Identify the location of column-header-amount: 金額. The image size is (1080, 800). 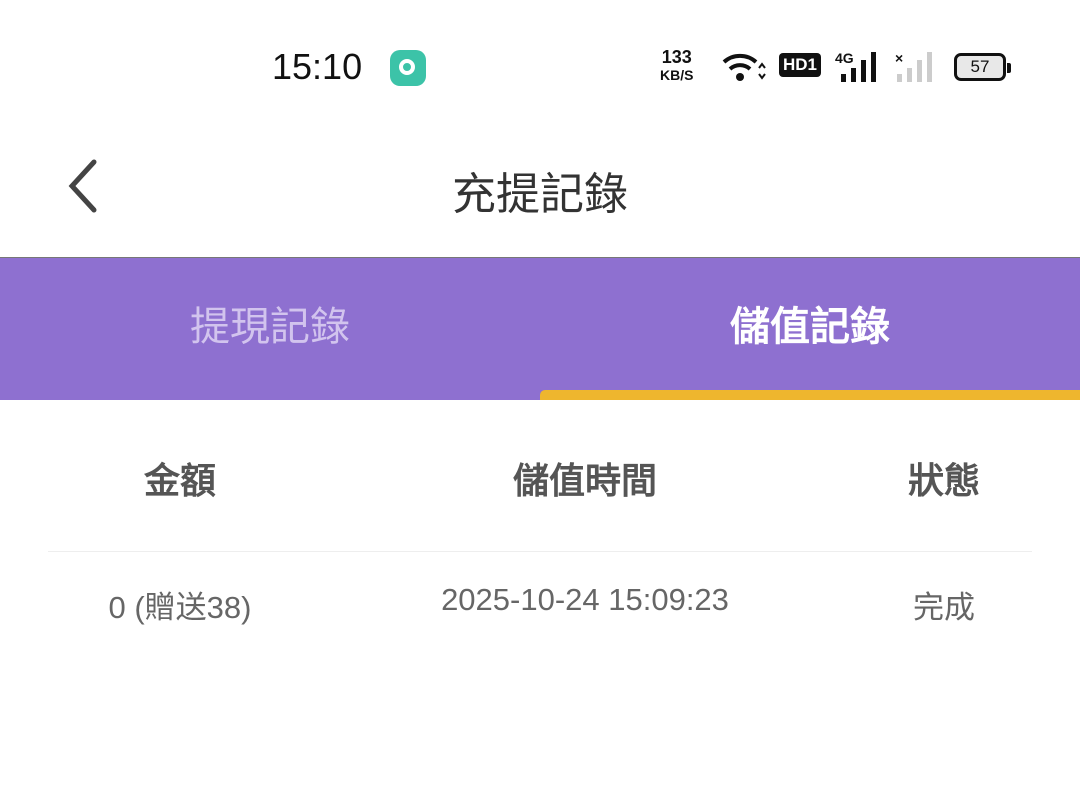
(179, 481).